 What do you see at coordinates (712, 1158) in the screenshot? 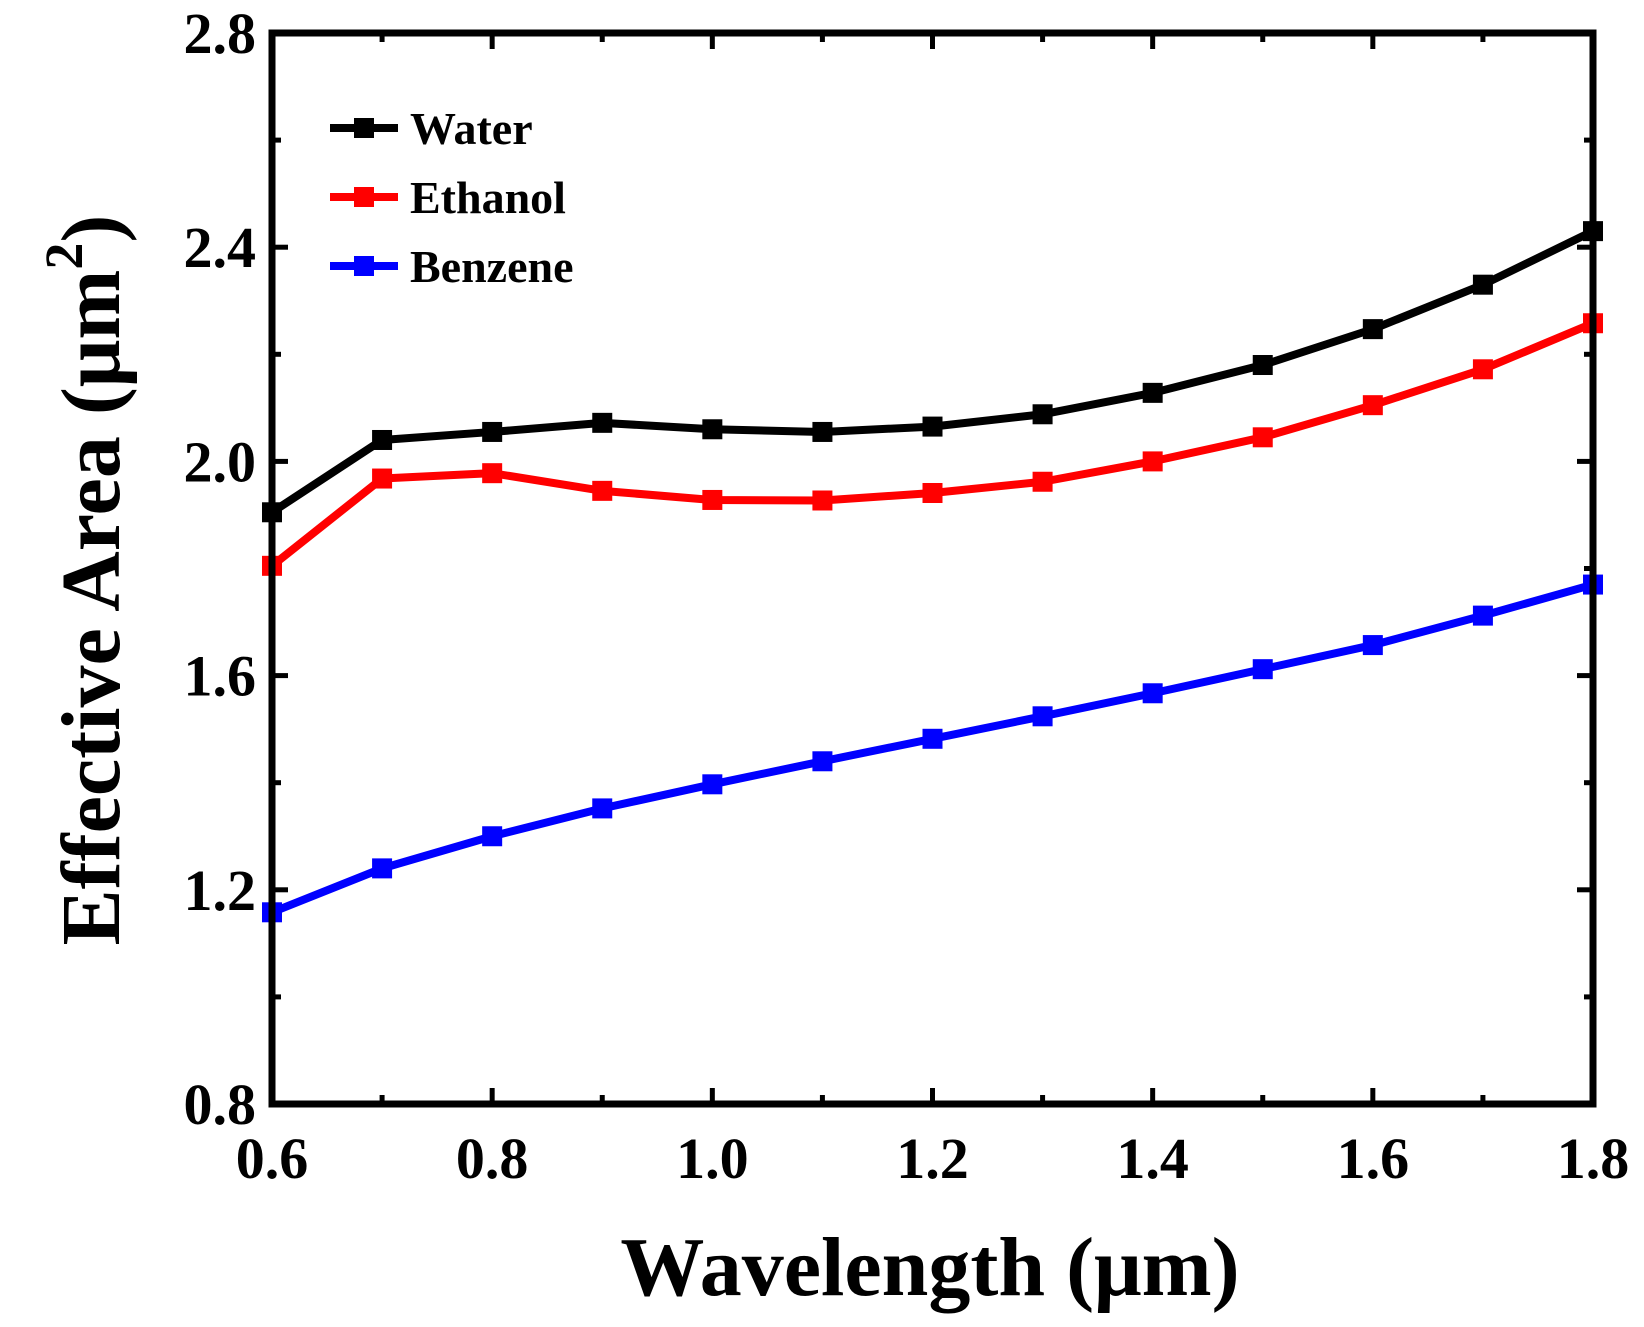
I see `x-tick-label: 1.0` at bounding box center [712, 1158].